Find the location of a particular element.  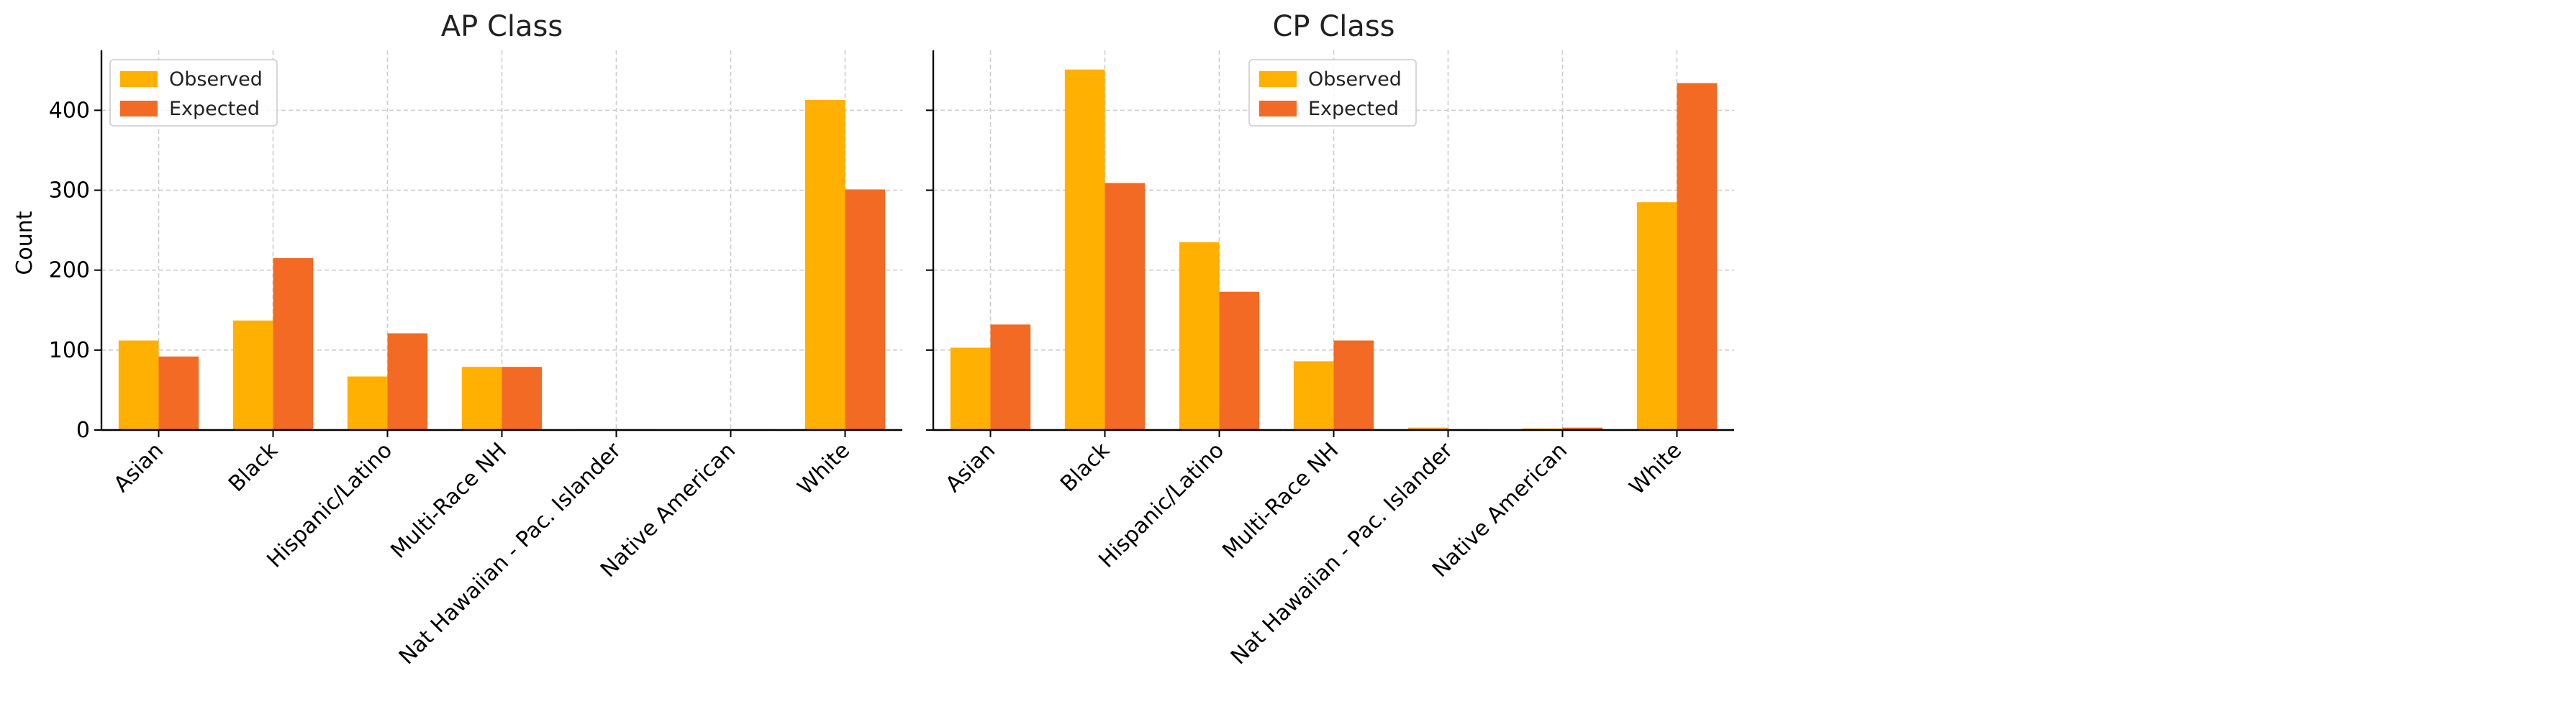

chart-title: CP Class is located at coordinates (1334, 26).